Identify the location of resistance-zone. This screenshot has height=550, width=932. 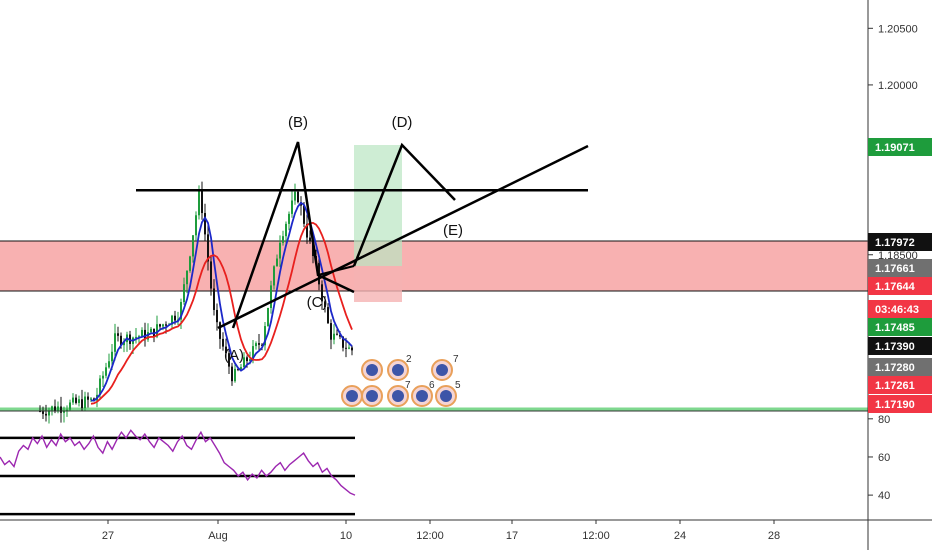
(434, 266).